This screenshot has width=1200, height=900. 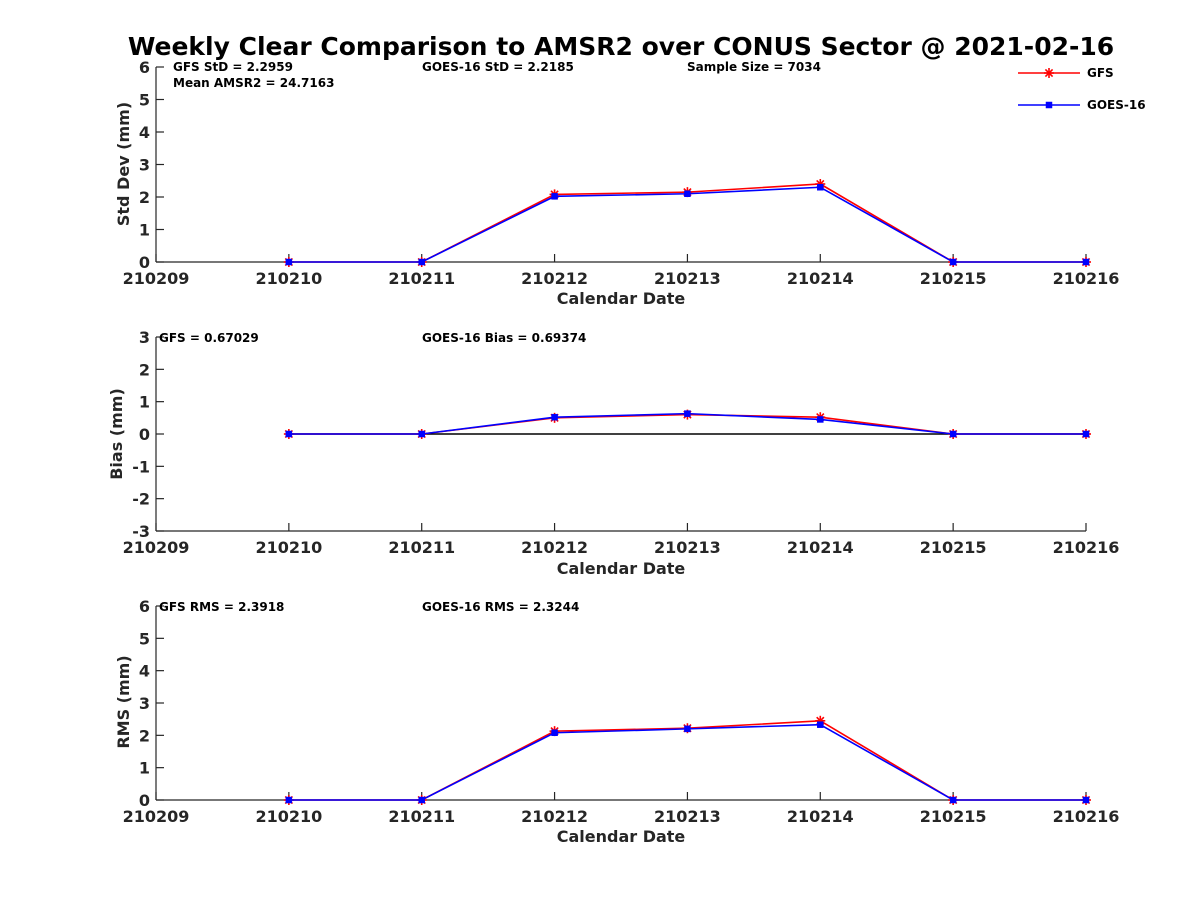 I want to click on annotation-gfs-rms: GFS RMS = 2.3918, so click(x=221, y=607).